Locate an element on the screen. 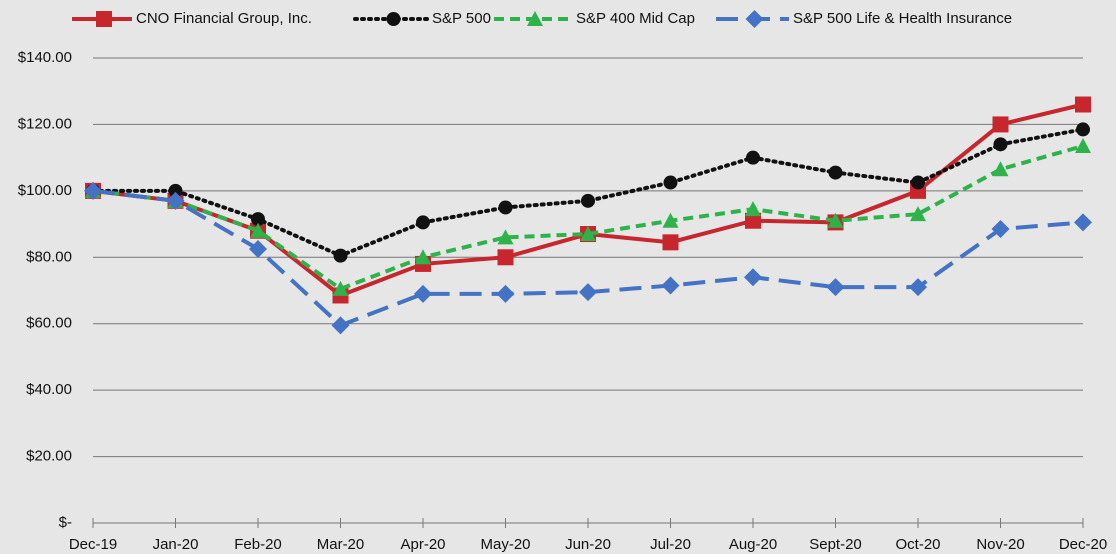  x-tick-label: Sept-20 is located at coordinates (835, 544).